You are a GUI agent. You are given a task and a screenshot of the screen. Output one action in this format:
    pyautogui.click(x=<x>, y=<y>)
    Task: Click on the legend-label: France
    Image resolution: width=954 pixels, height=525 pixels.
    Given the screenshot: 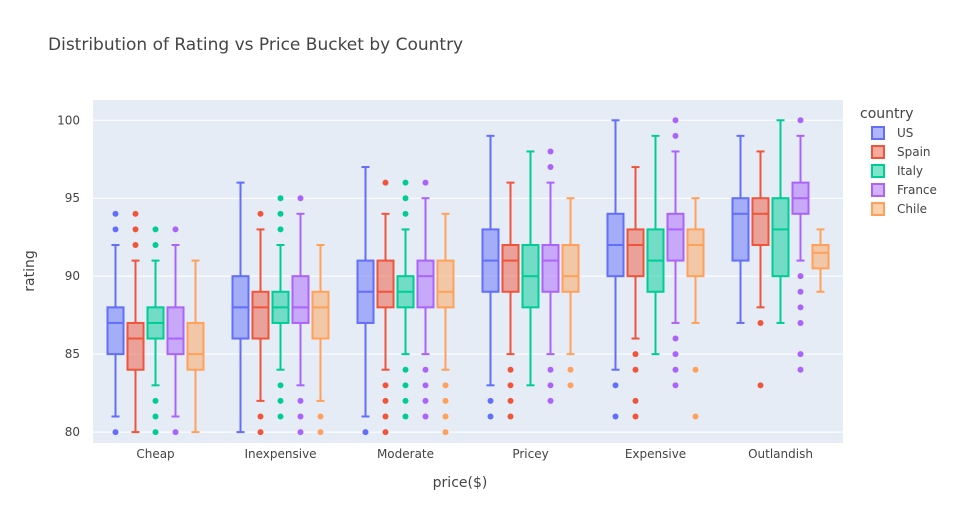 What is the action you would take?
    pyautogui.click(x=917, y=190)
    